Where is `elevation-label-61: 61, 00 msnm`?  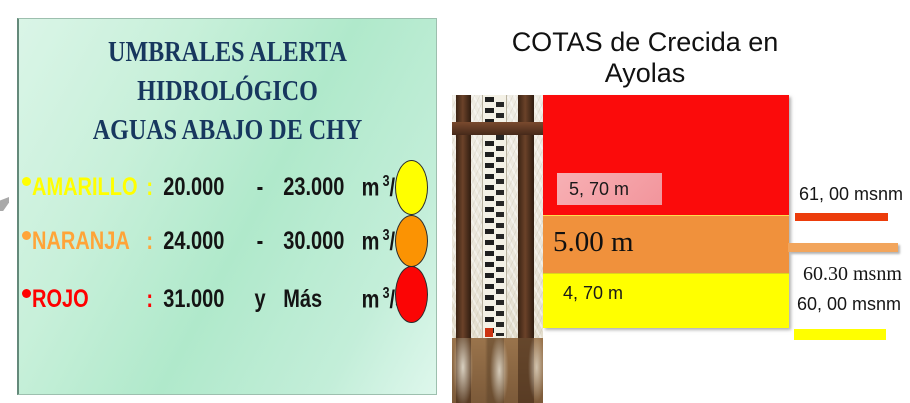
elevation-label-61: 61, 00 msnm is located at coordinates (851, 194).